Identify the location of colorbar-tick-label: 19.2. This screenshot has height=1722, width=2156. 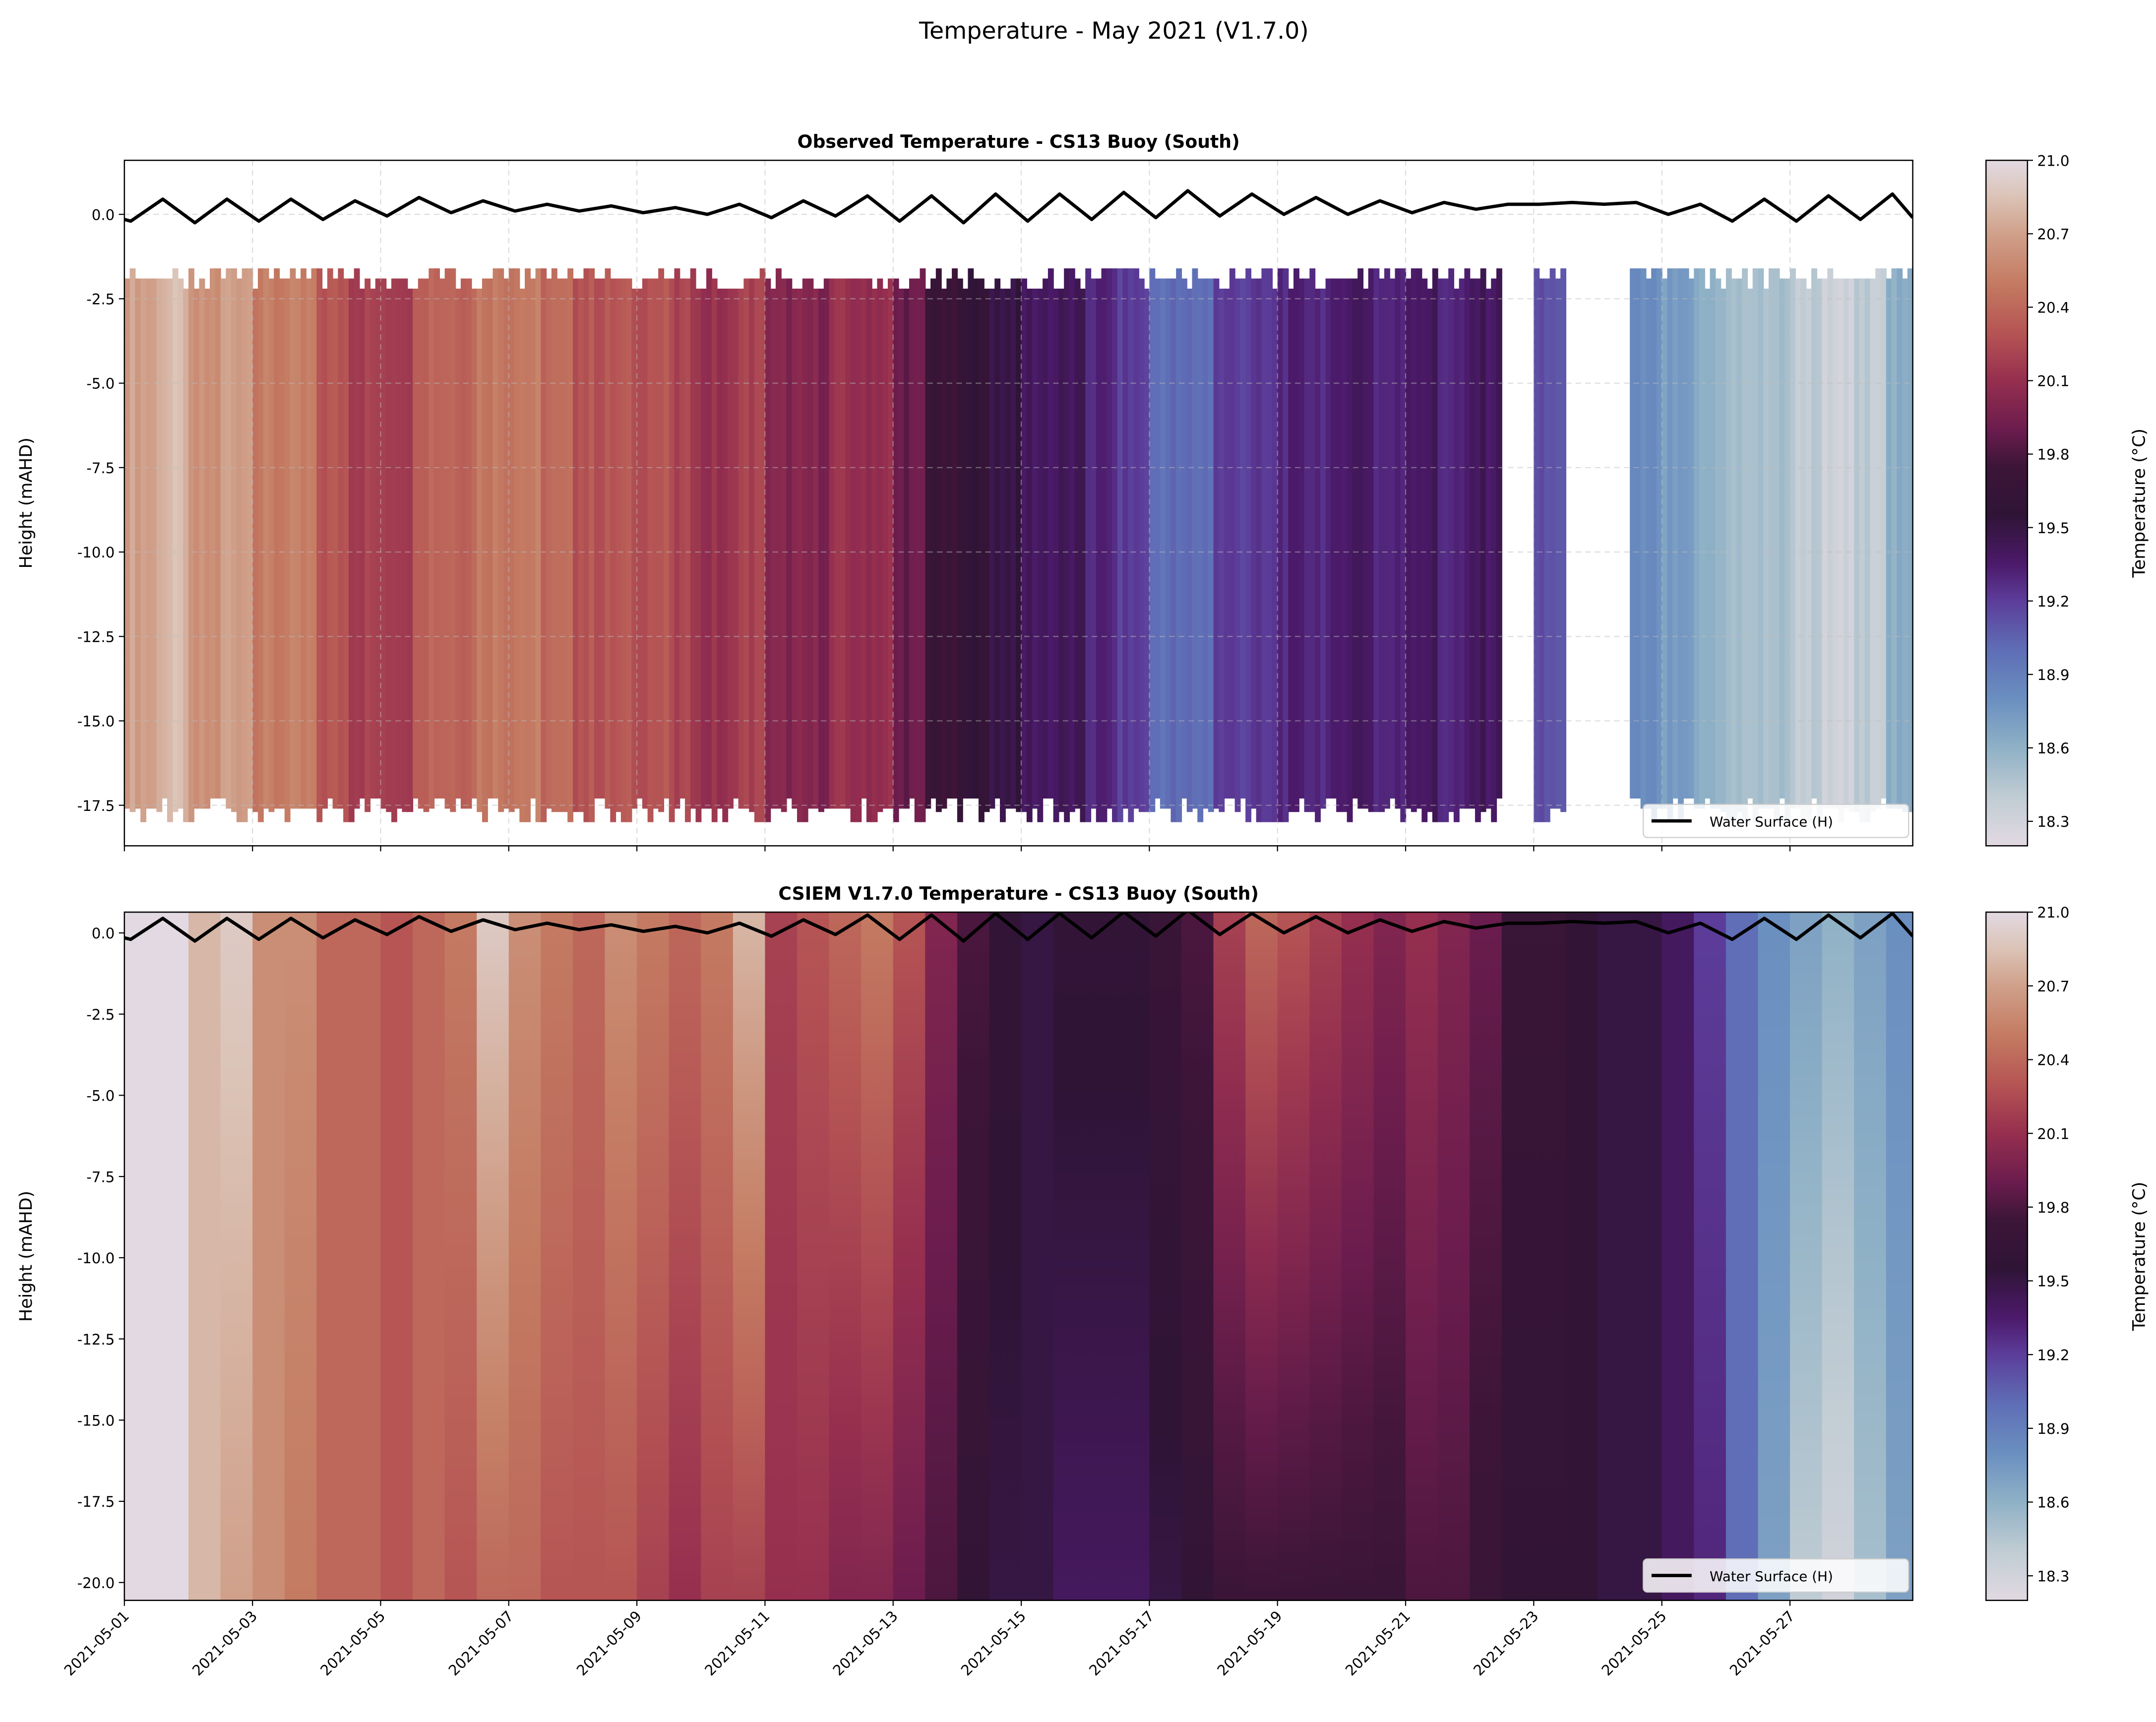
(2053, 601).